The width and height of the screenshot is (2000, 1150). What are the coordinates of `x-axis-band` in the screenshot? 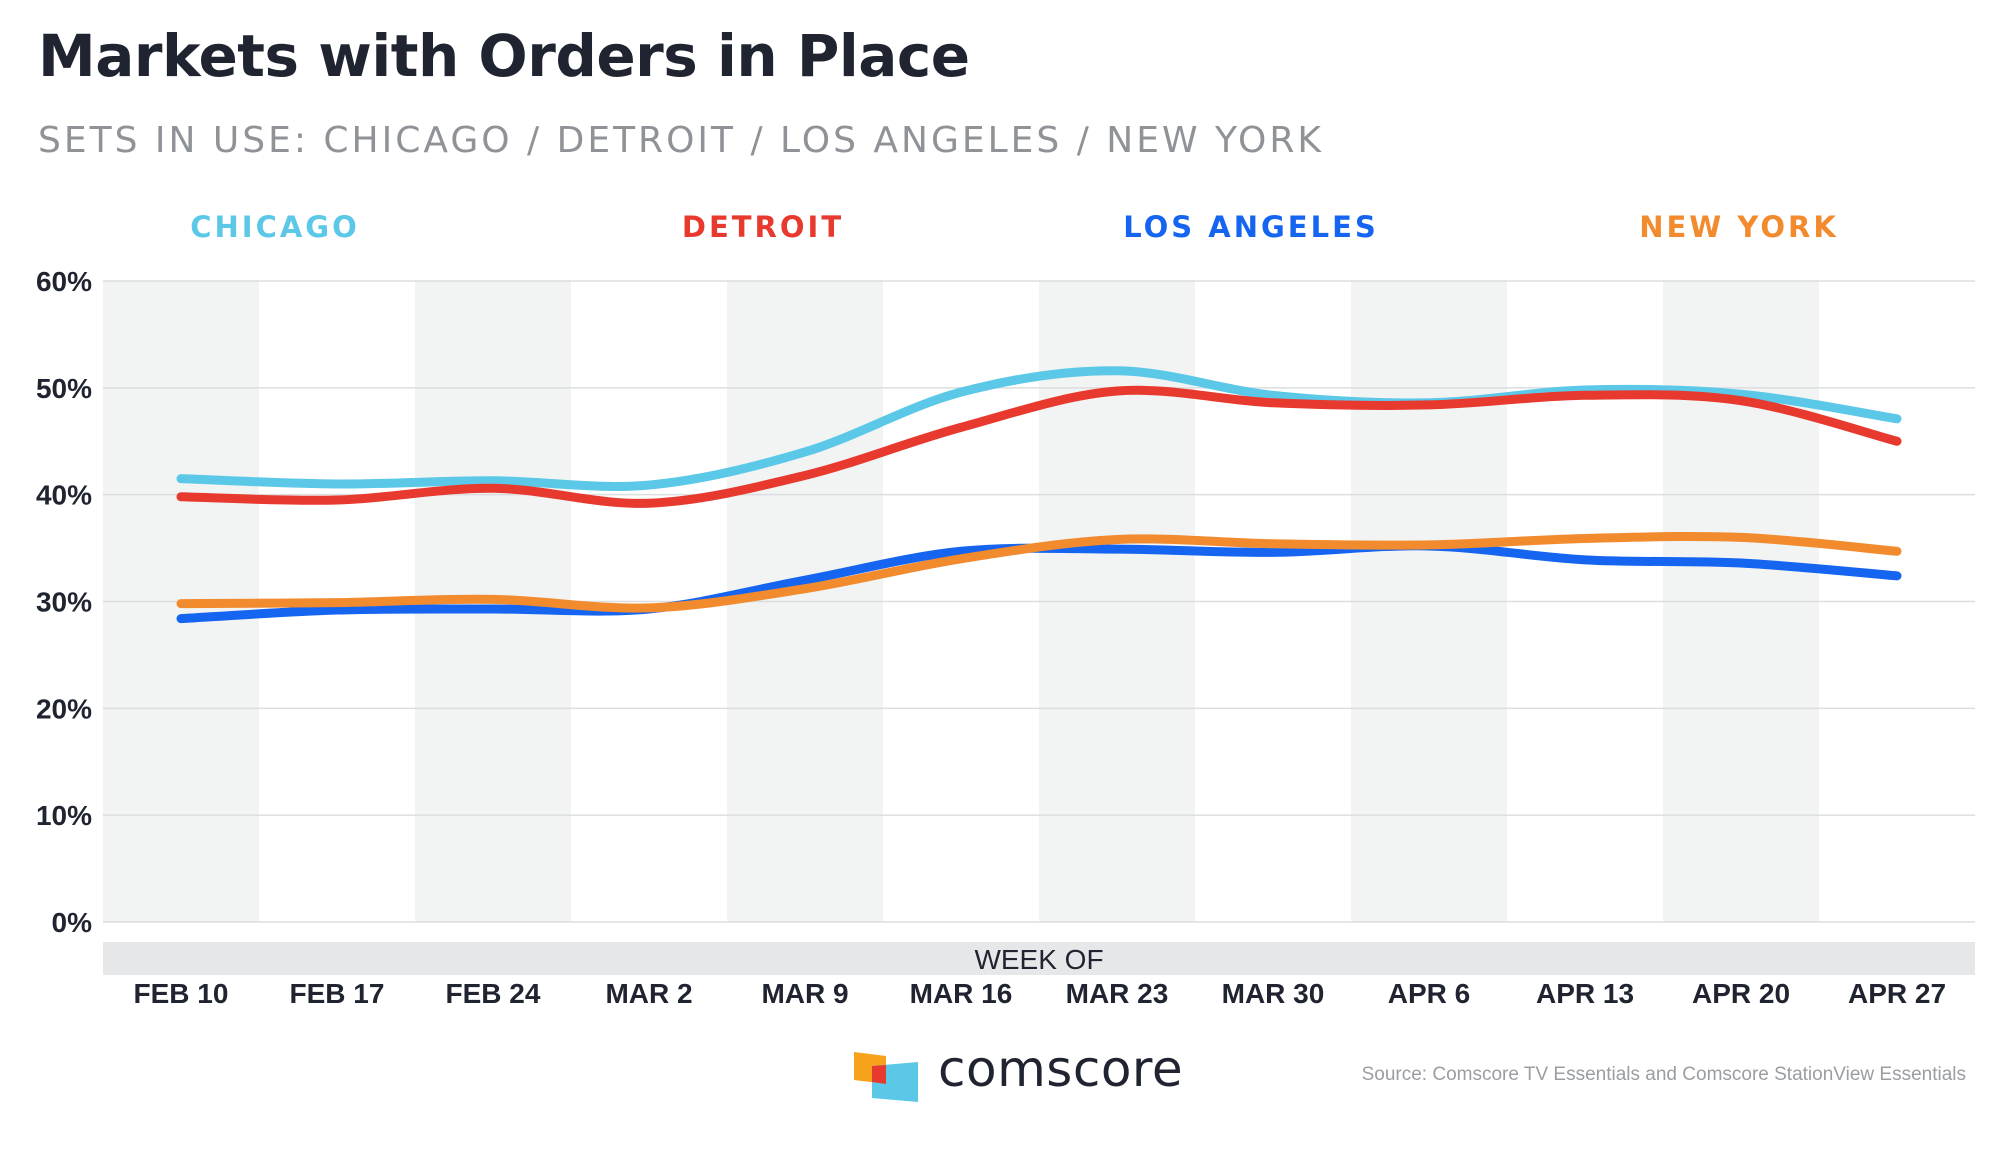 It's located at (1039, 958).